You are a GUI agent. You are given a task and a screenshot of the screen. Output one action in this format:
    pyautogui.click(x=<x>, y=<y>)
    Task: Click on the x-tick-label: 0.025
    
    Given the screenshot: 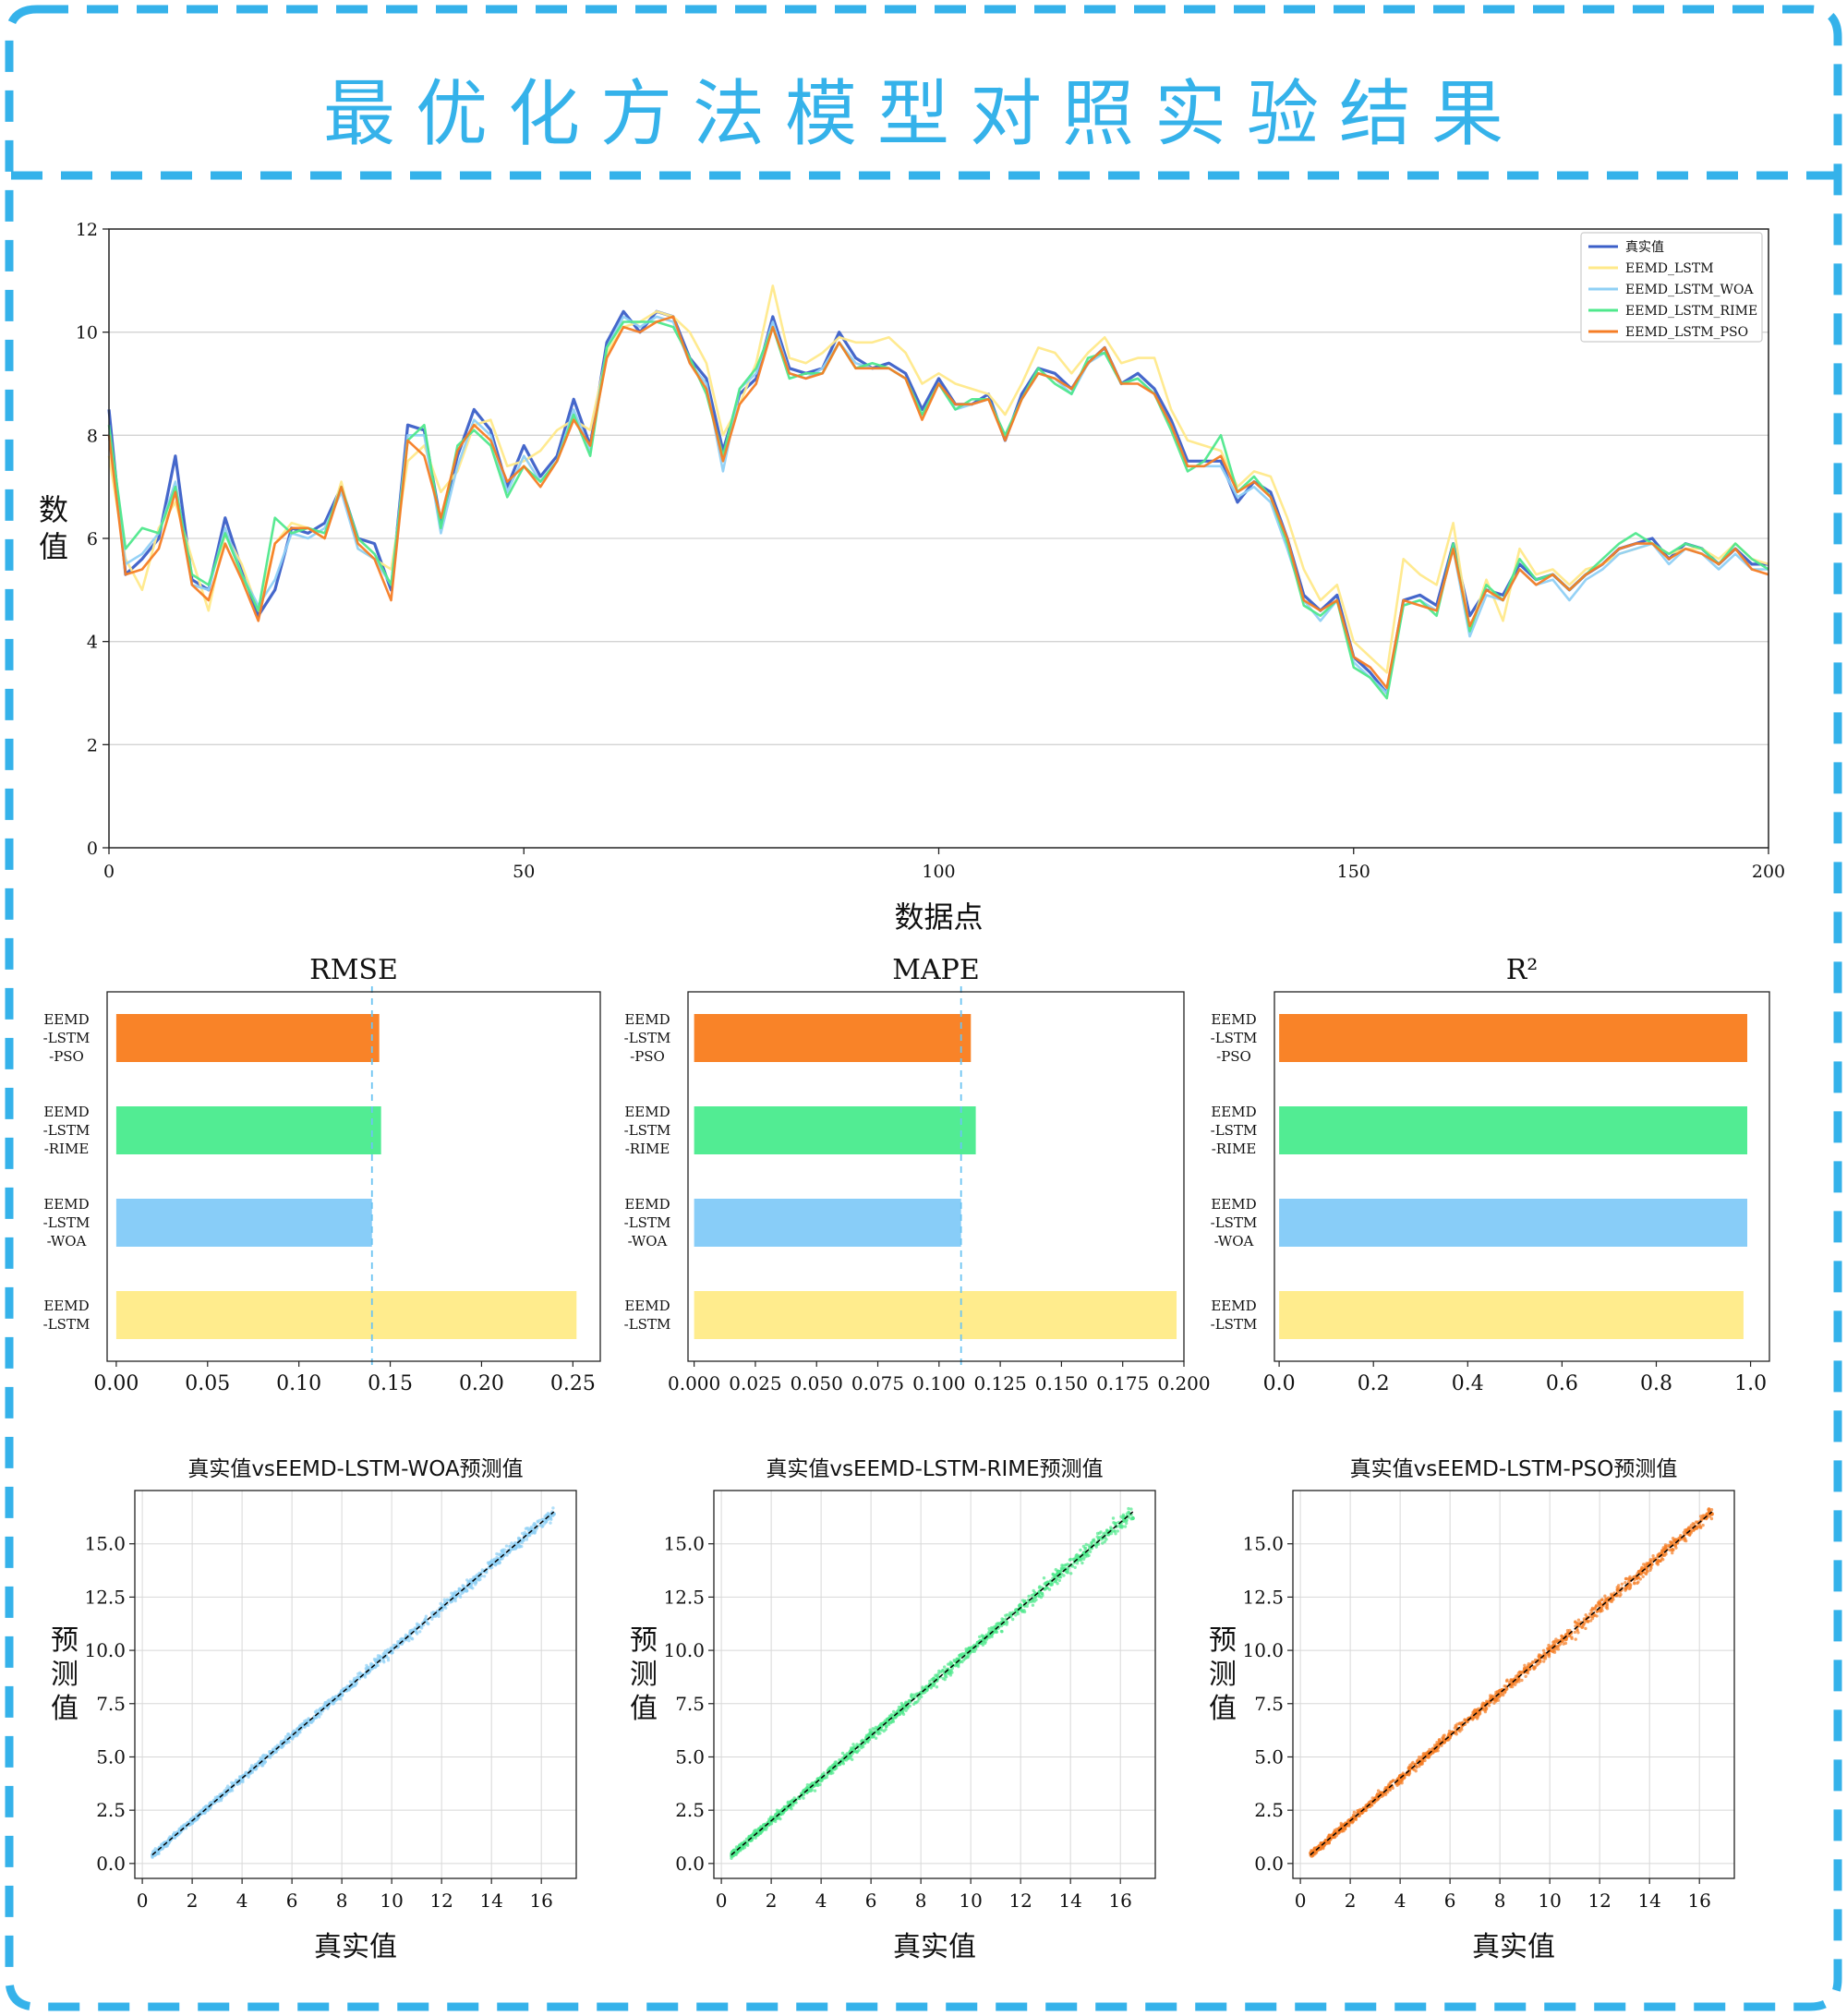 What is the action you would take?
    pyautogui.click(x=755, y=1383)
    